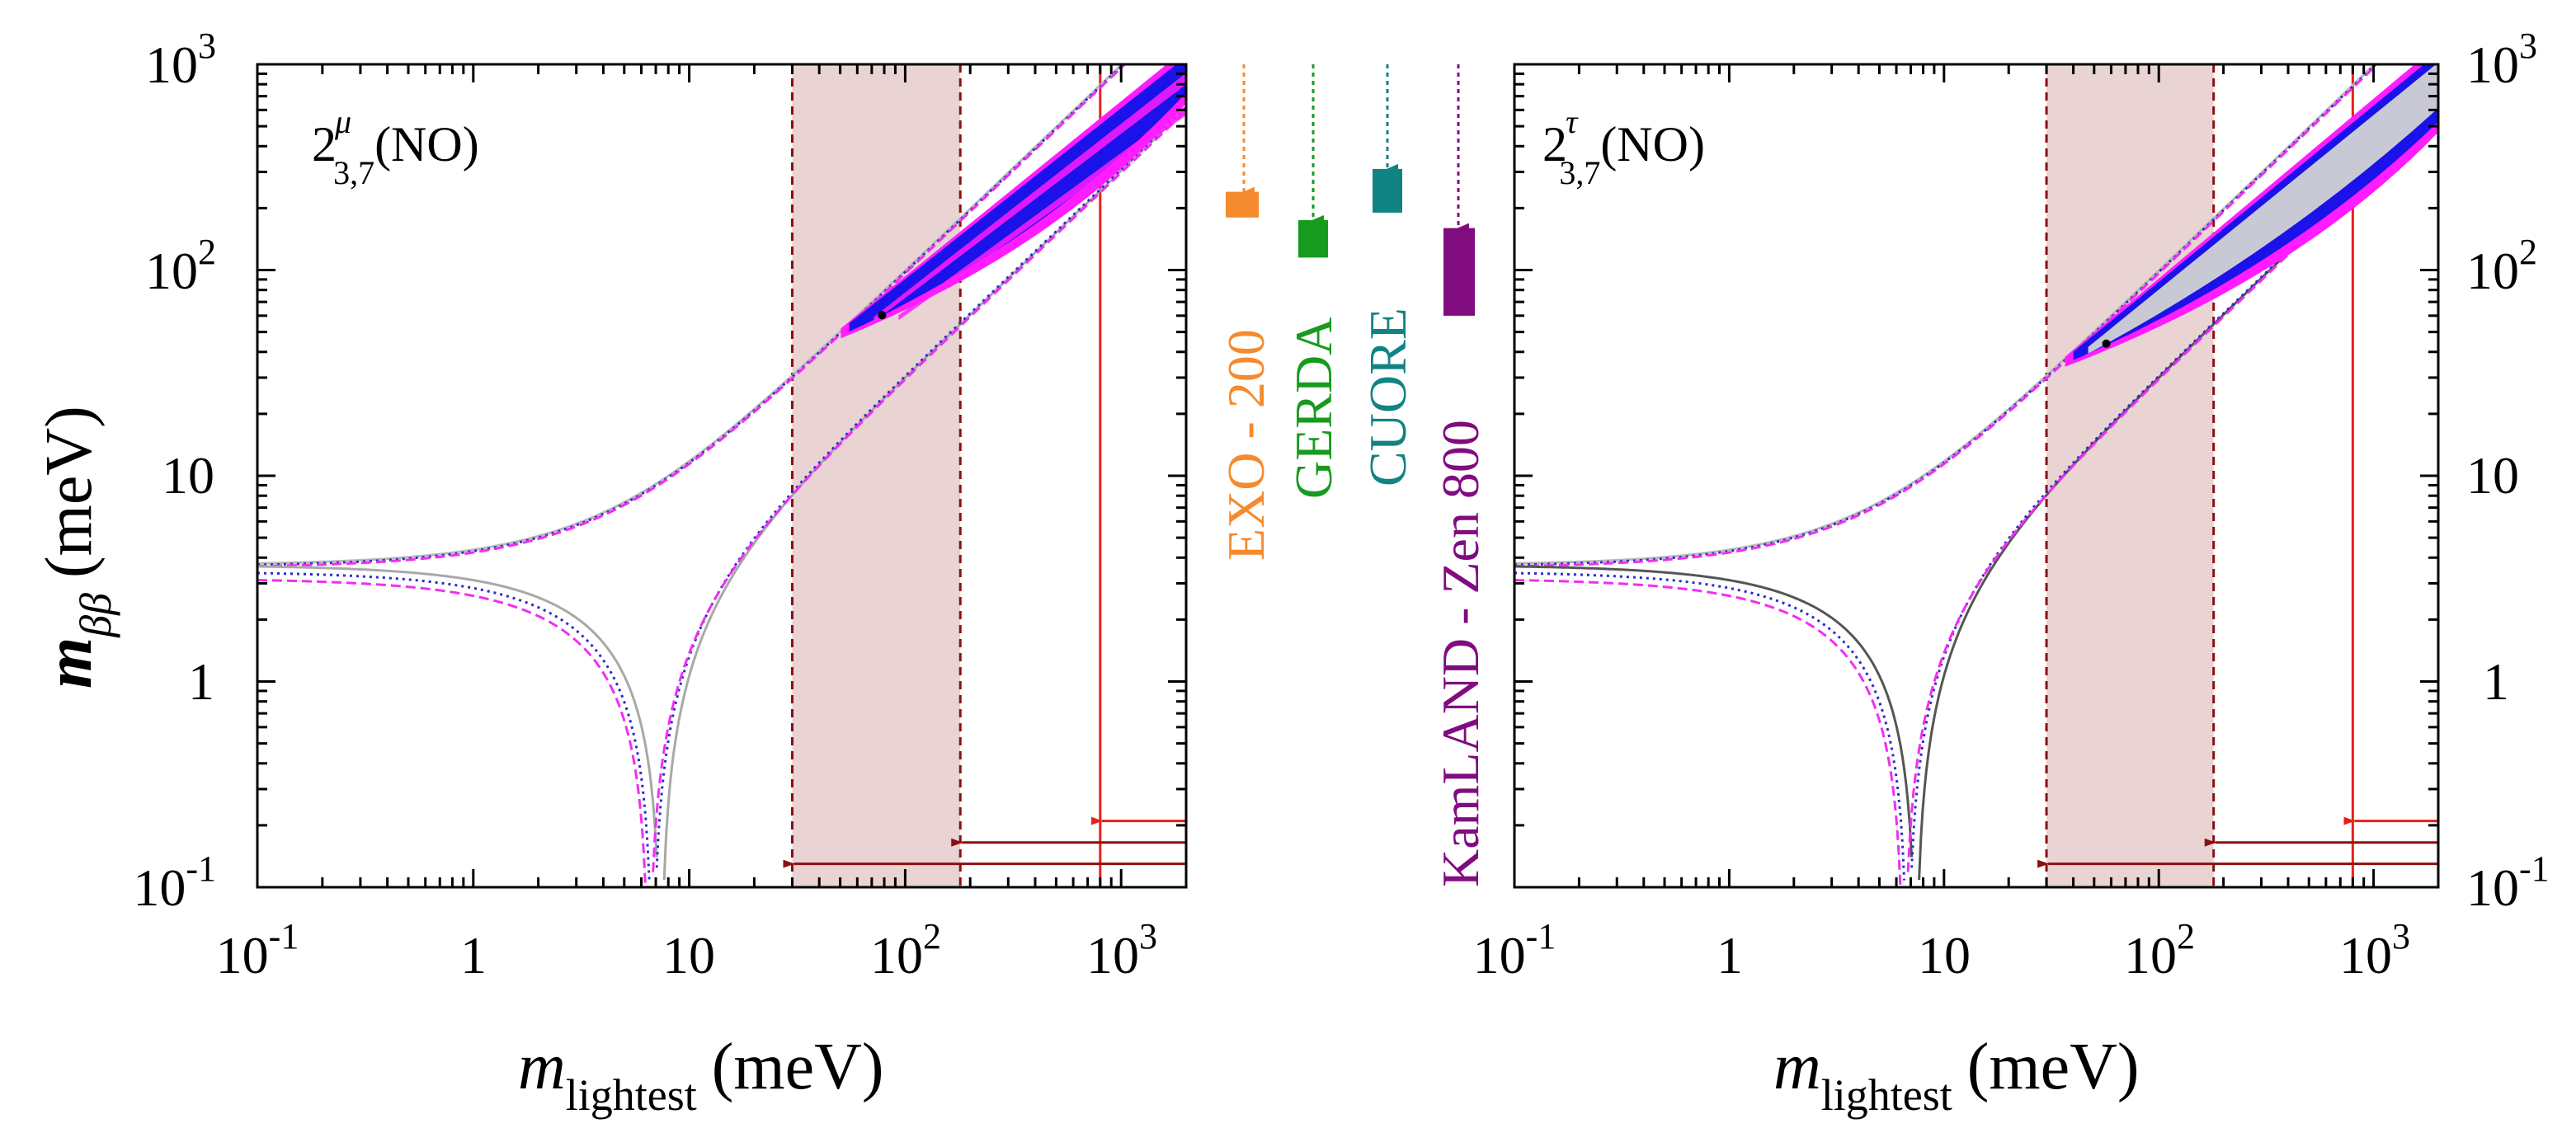 The width and height of the screenshot is (2576, 1128). I want to click on experiment-legend: EXO - 200 GERDA CUORE KamLAND - Zen 800, so click(1353, 475).